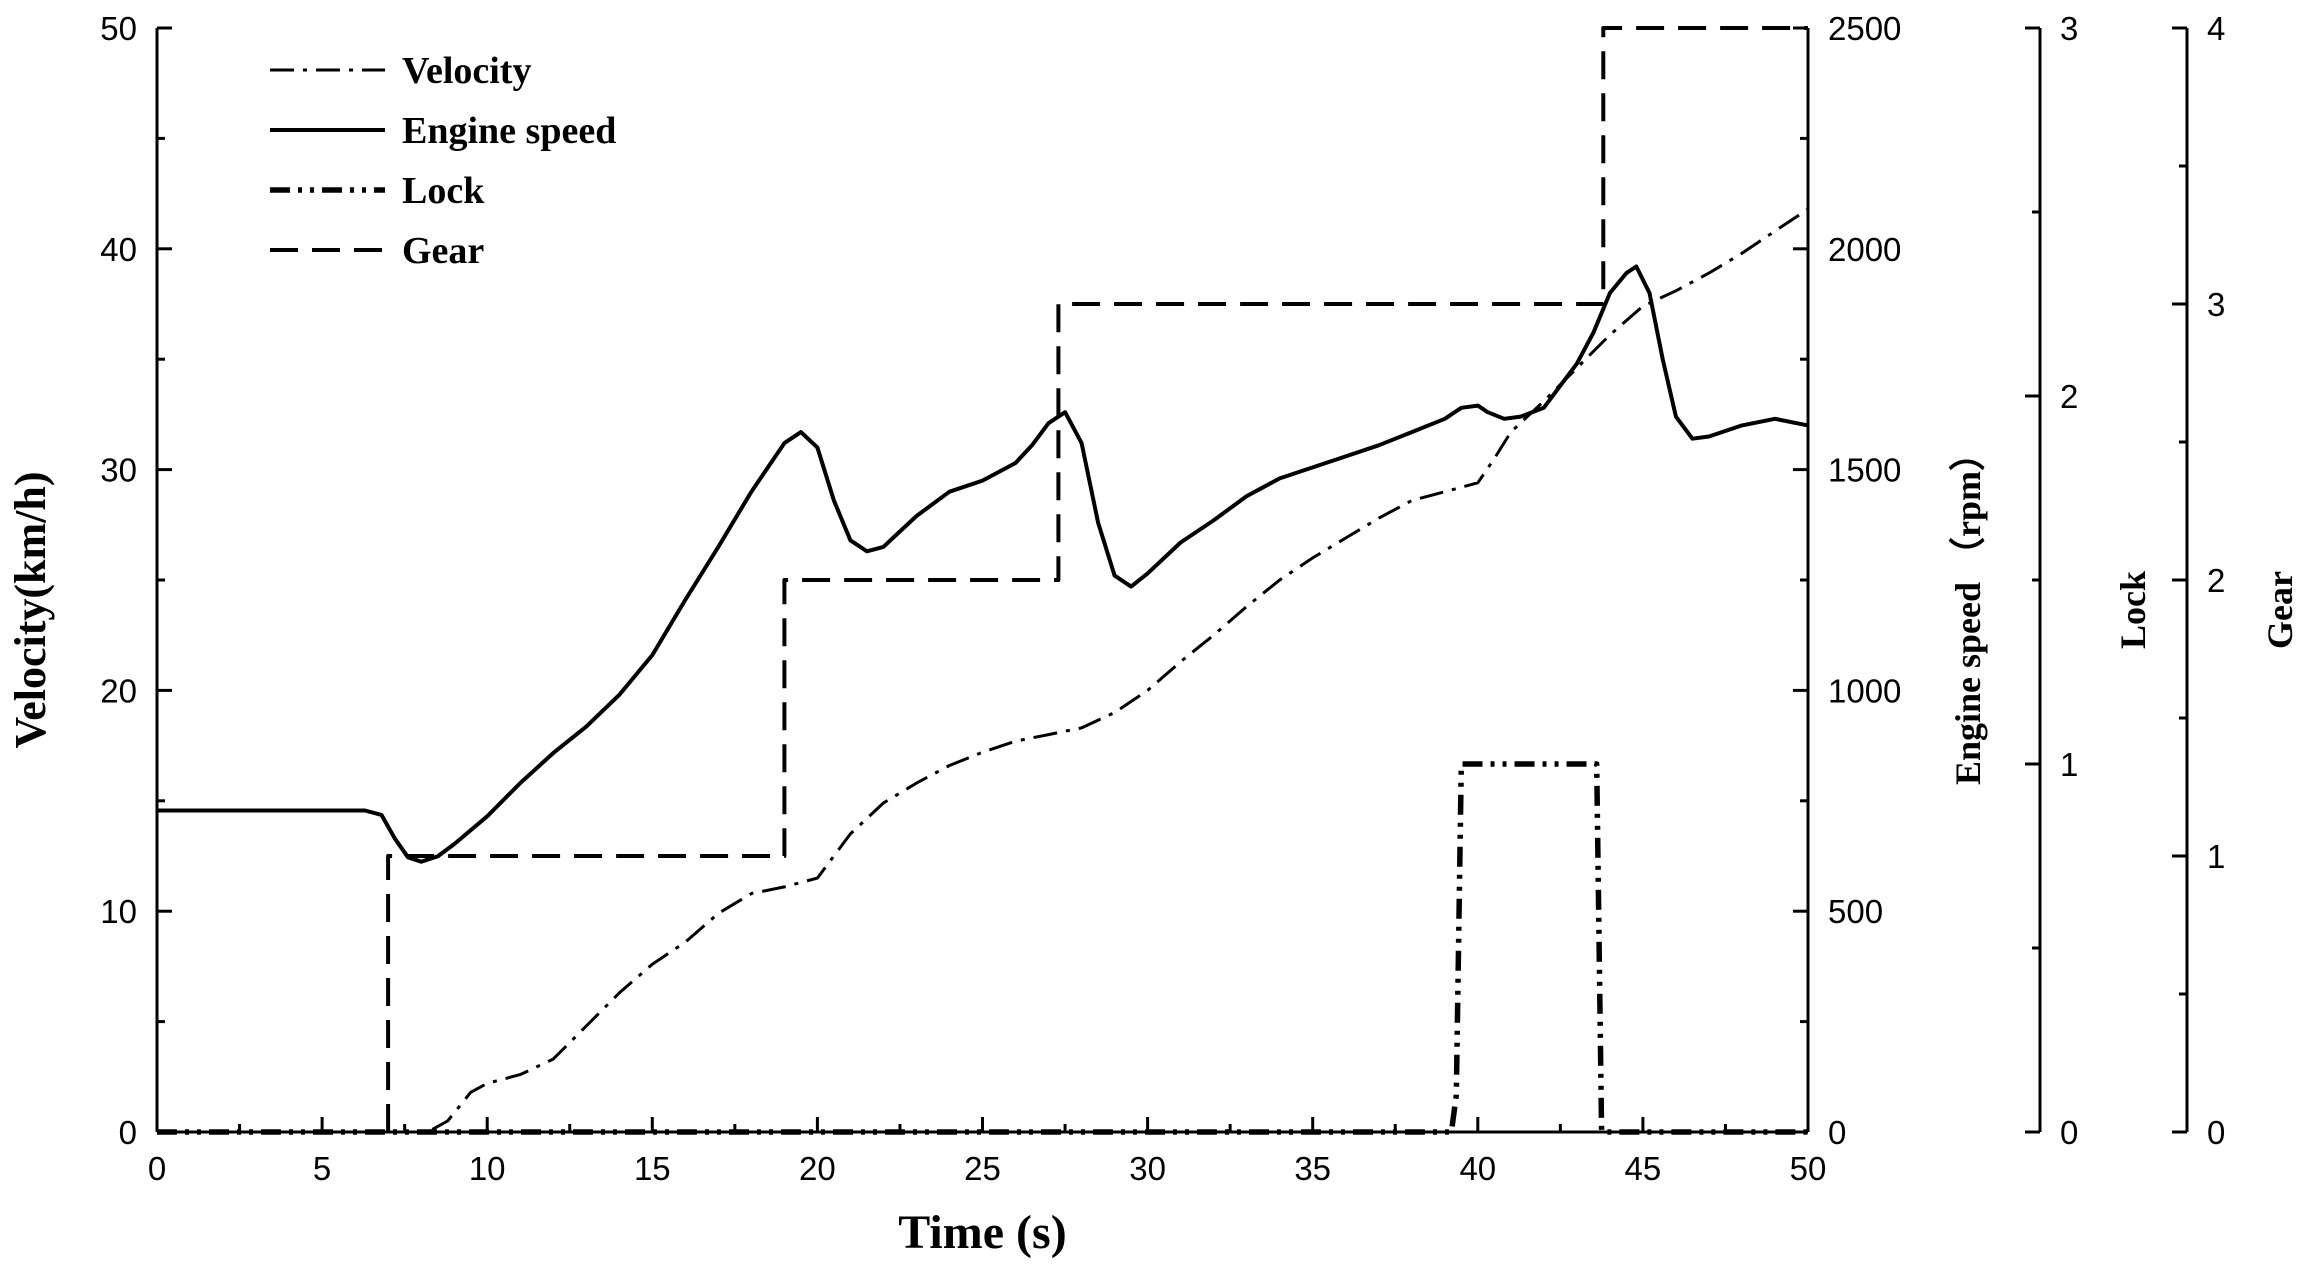  Describe the element at coordinates (118, 911) in the screenshot. I see `velocity-tick-label: 10` at that location.